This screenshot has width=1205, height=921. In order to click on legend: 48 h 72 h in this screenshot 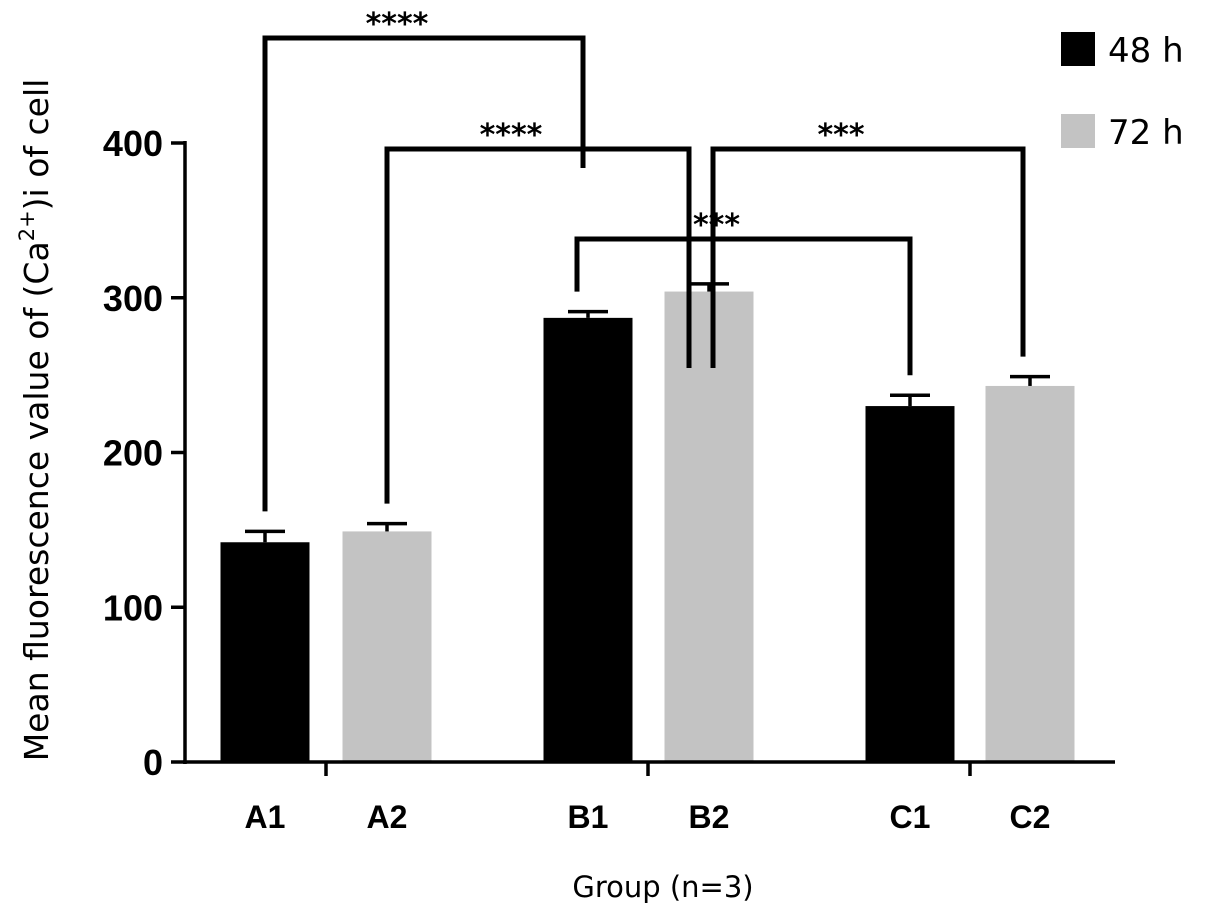, I will do `click(1122, 92)`.